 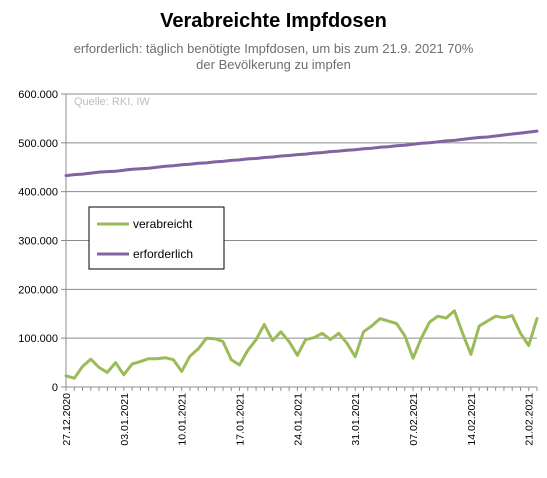 I want to click on x-tick-label: 24.01.2021, so click(x=298, y=419).